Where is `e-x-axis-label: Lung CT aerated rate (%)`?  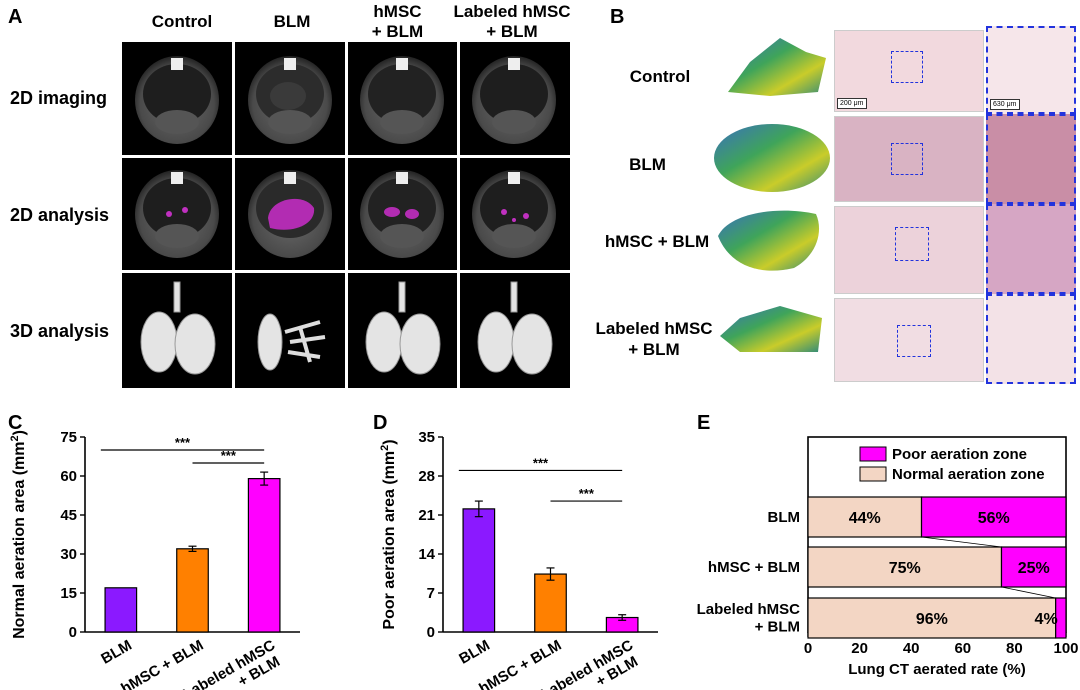 e-x-axis-label: Lung CT aerated rate (%) is located at coordinates (937, 669).